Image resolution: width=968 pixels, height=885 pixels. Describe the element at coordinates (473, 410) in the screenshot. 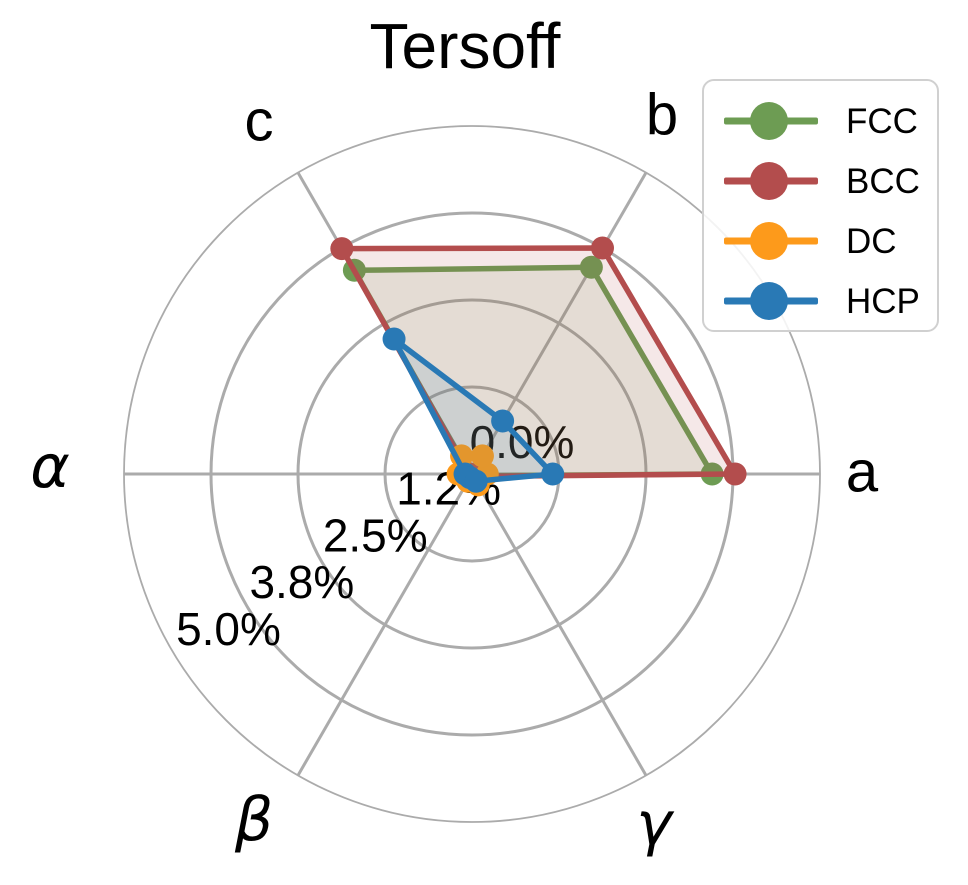

I see `series-area-hcp` at that location.